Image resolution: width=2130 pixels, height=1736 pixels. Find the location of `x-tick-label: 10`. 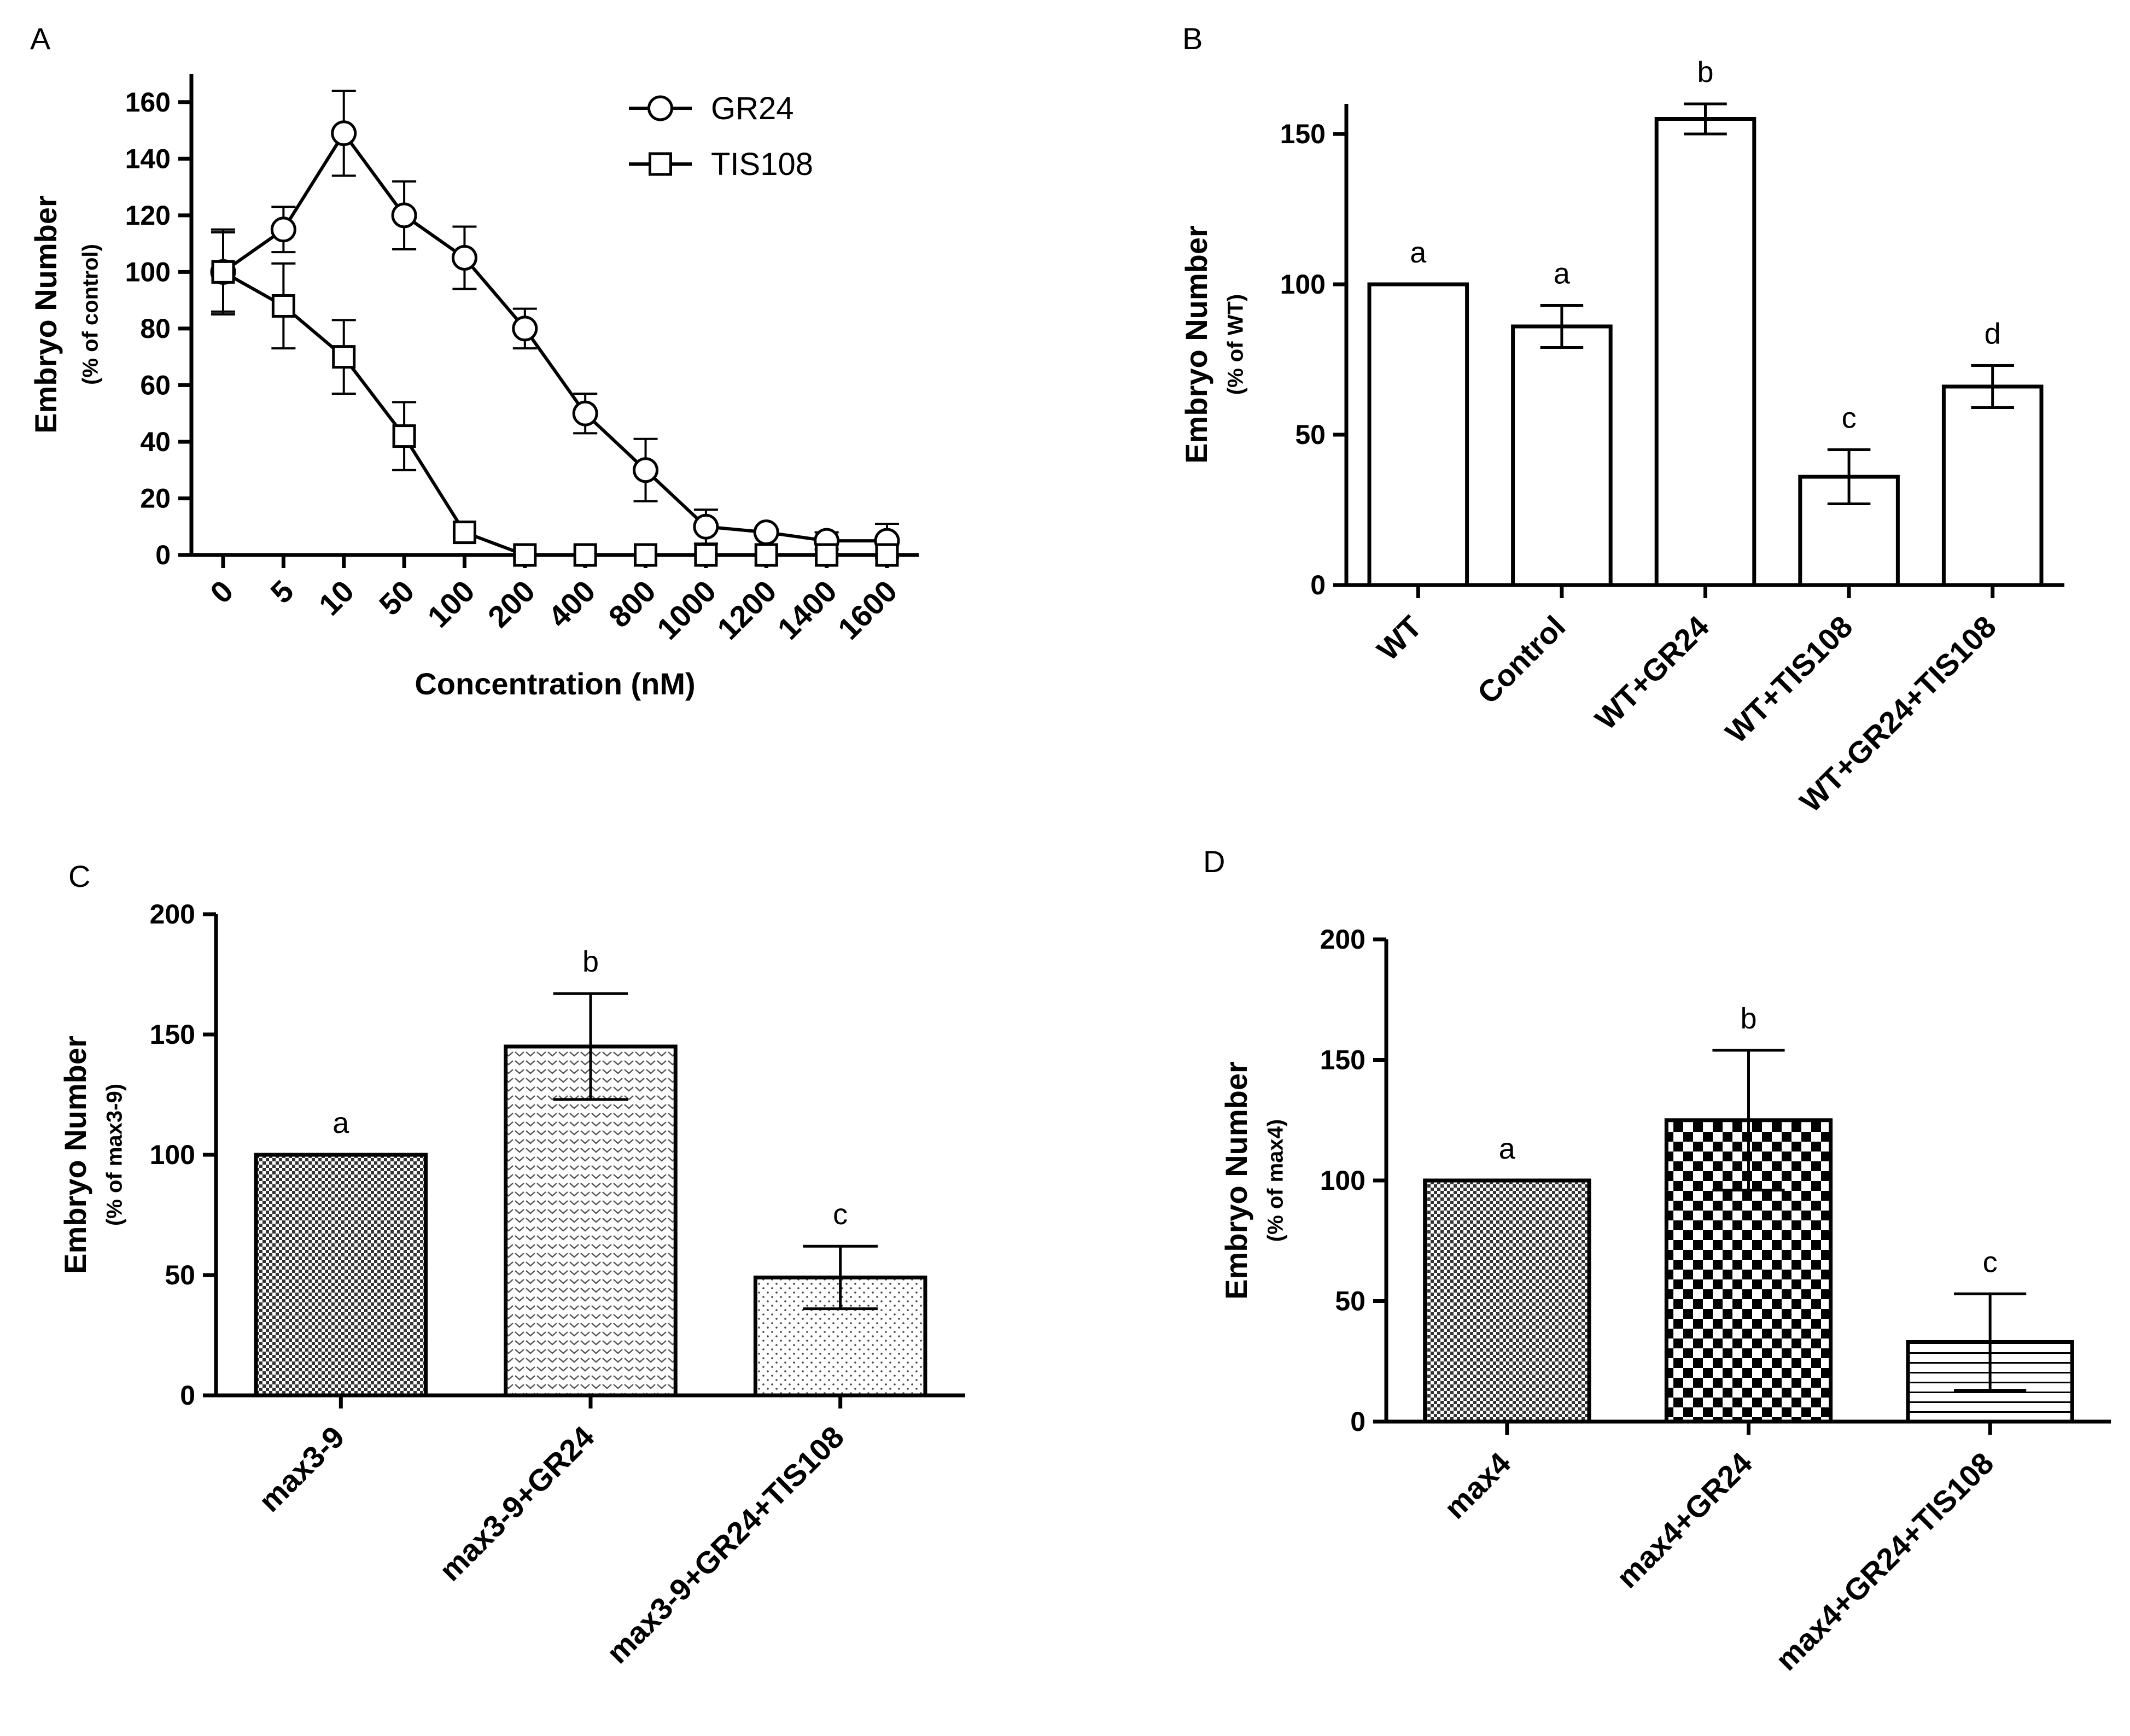

x-tick-label: 10 is located at coordinates (336, 598).